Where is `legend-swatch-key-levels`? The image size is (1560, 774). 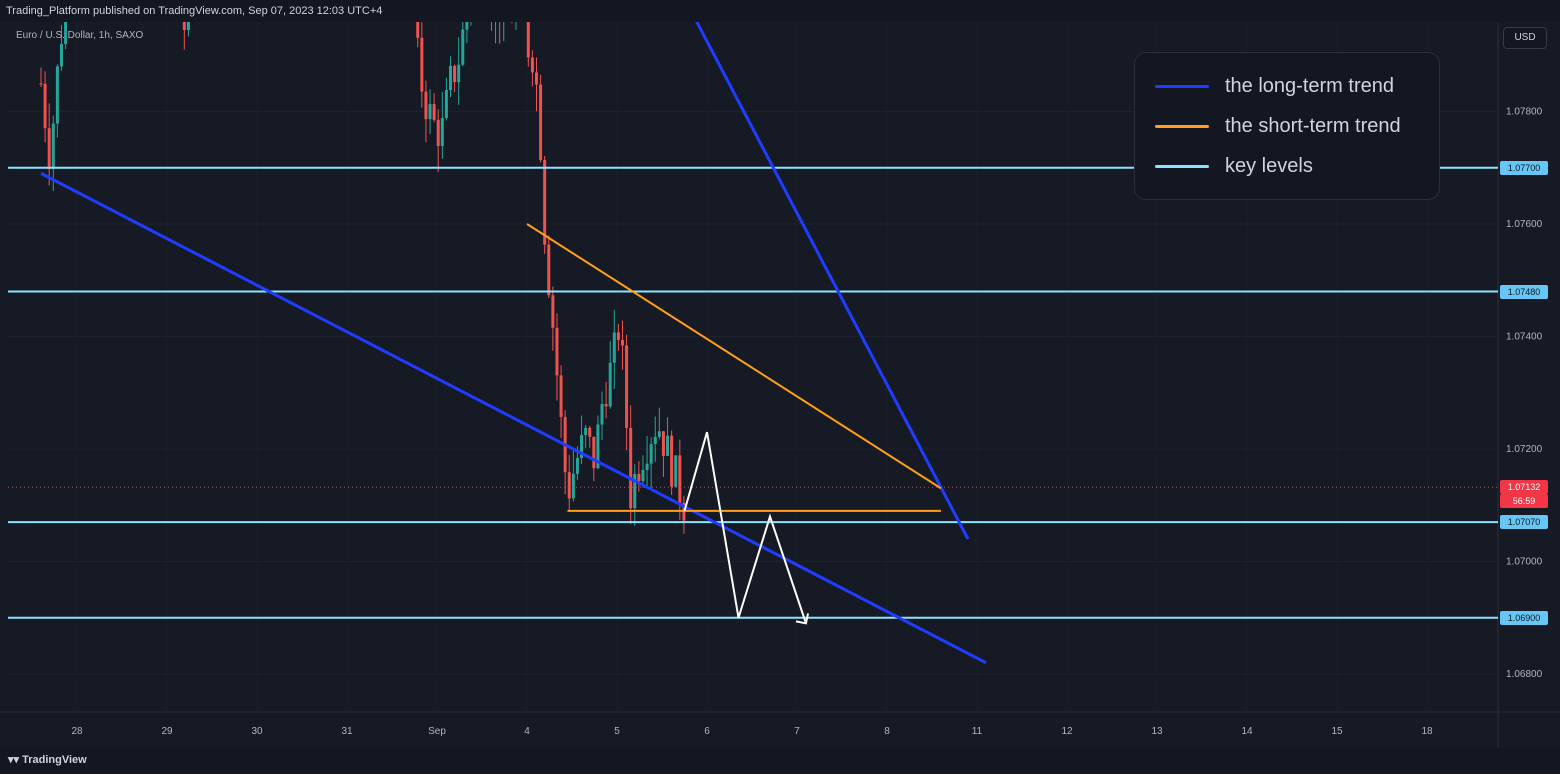
legend-swatch-key-levels is located at coordinates (1182, 166).